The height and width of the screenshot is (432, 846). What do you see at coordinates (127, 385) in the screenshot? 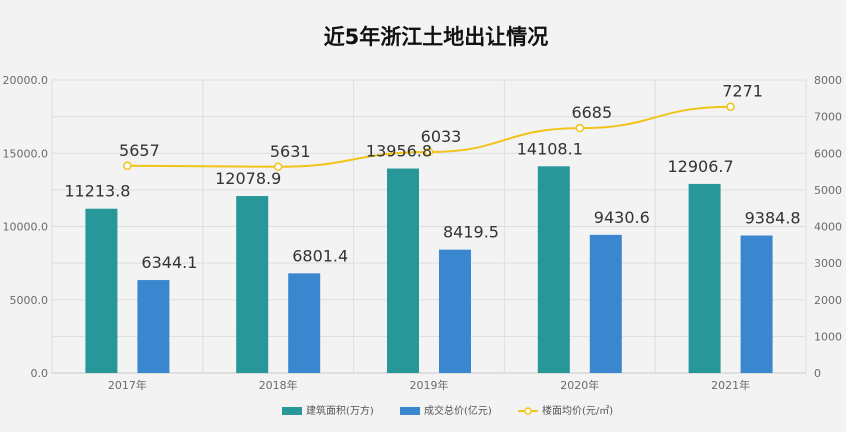
I see `x-tick-label: 2017年` at bounding box center [127, 385].